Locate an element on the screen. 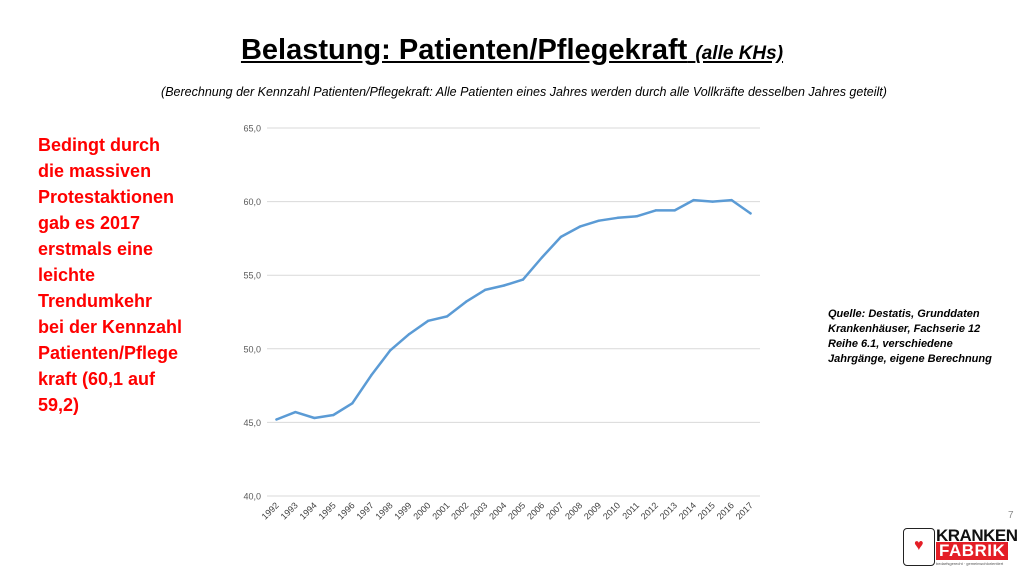  y-tick-label: 40,0 is located at coordinates (252, 497).